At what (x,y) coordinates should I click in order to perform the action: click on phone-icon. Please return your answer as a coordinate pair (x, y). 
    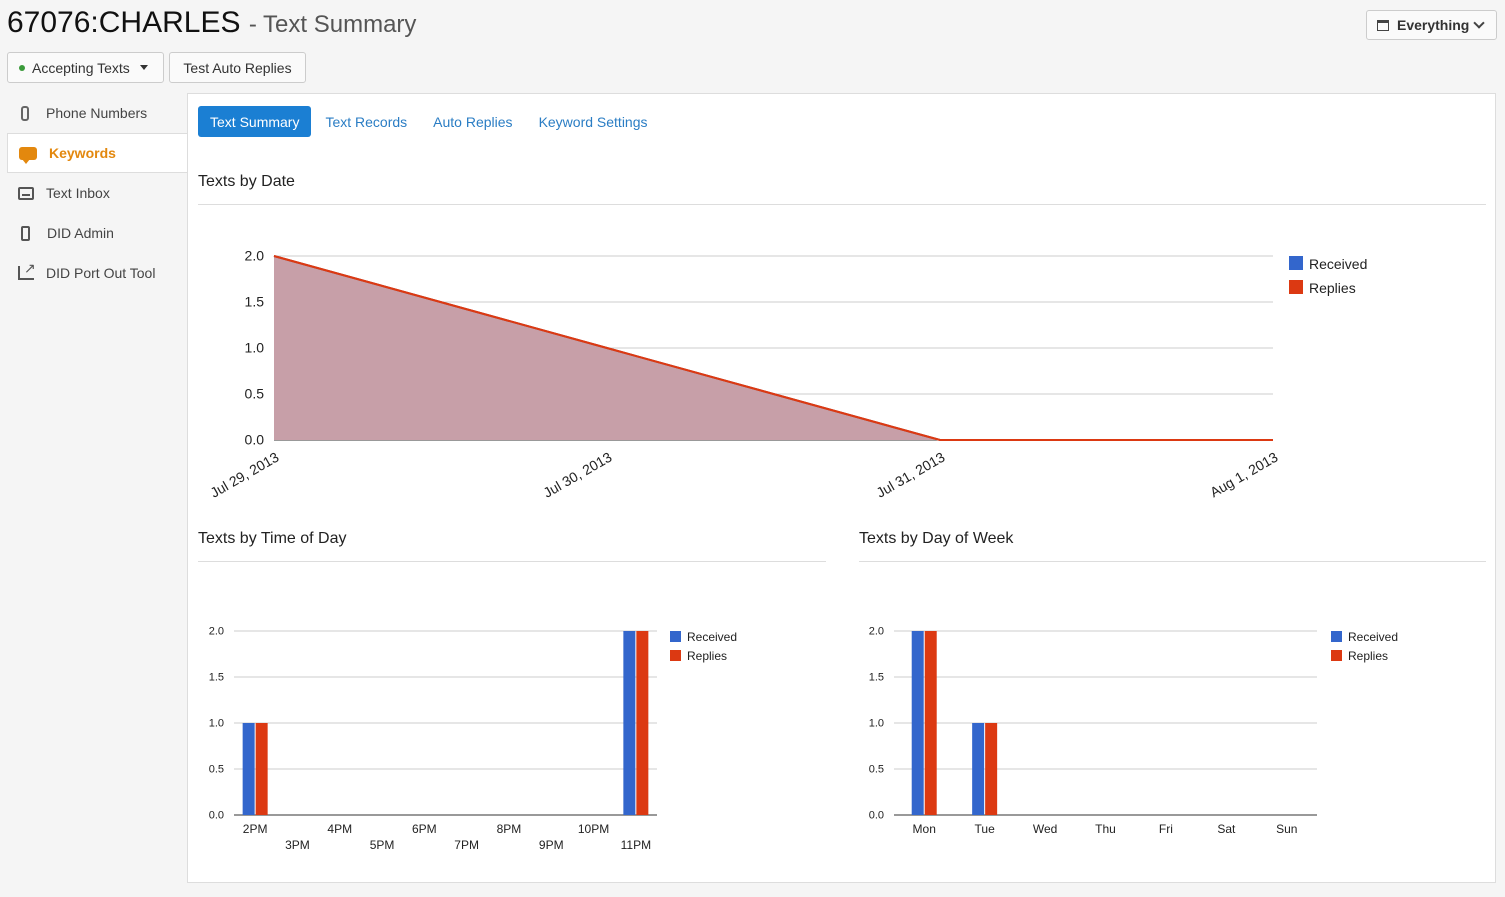
    Looking at the image, I should click on (25, 113).